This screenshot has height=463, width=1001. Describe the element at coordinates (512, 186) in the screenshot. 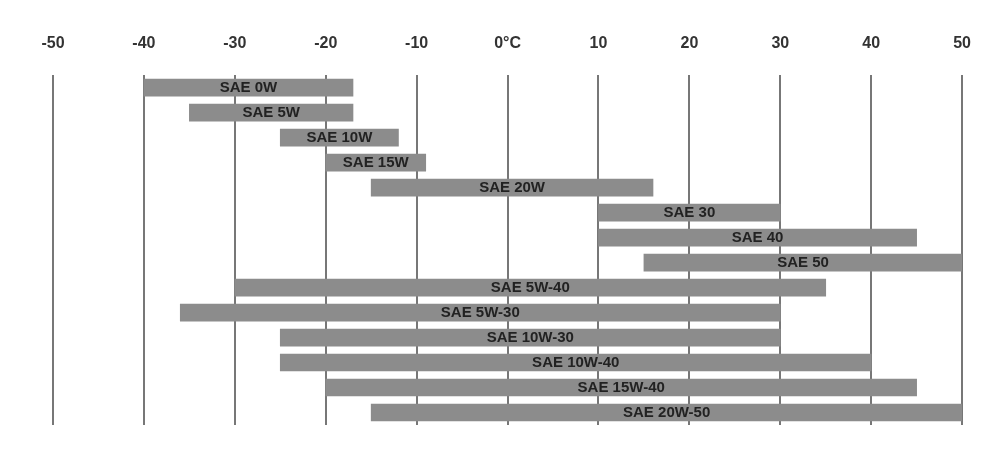

I see `y-tick-label: SAE 20W` at that location.